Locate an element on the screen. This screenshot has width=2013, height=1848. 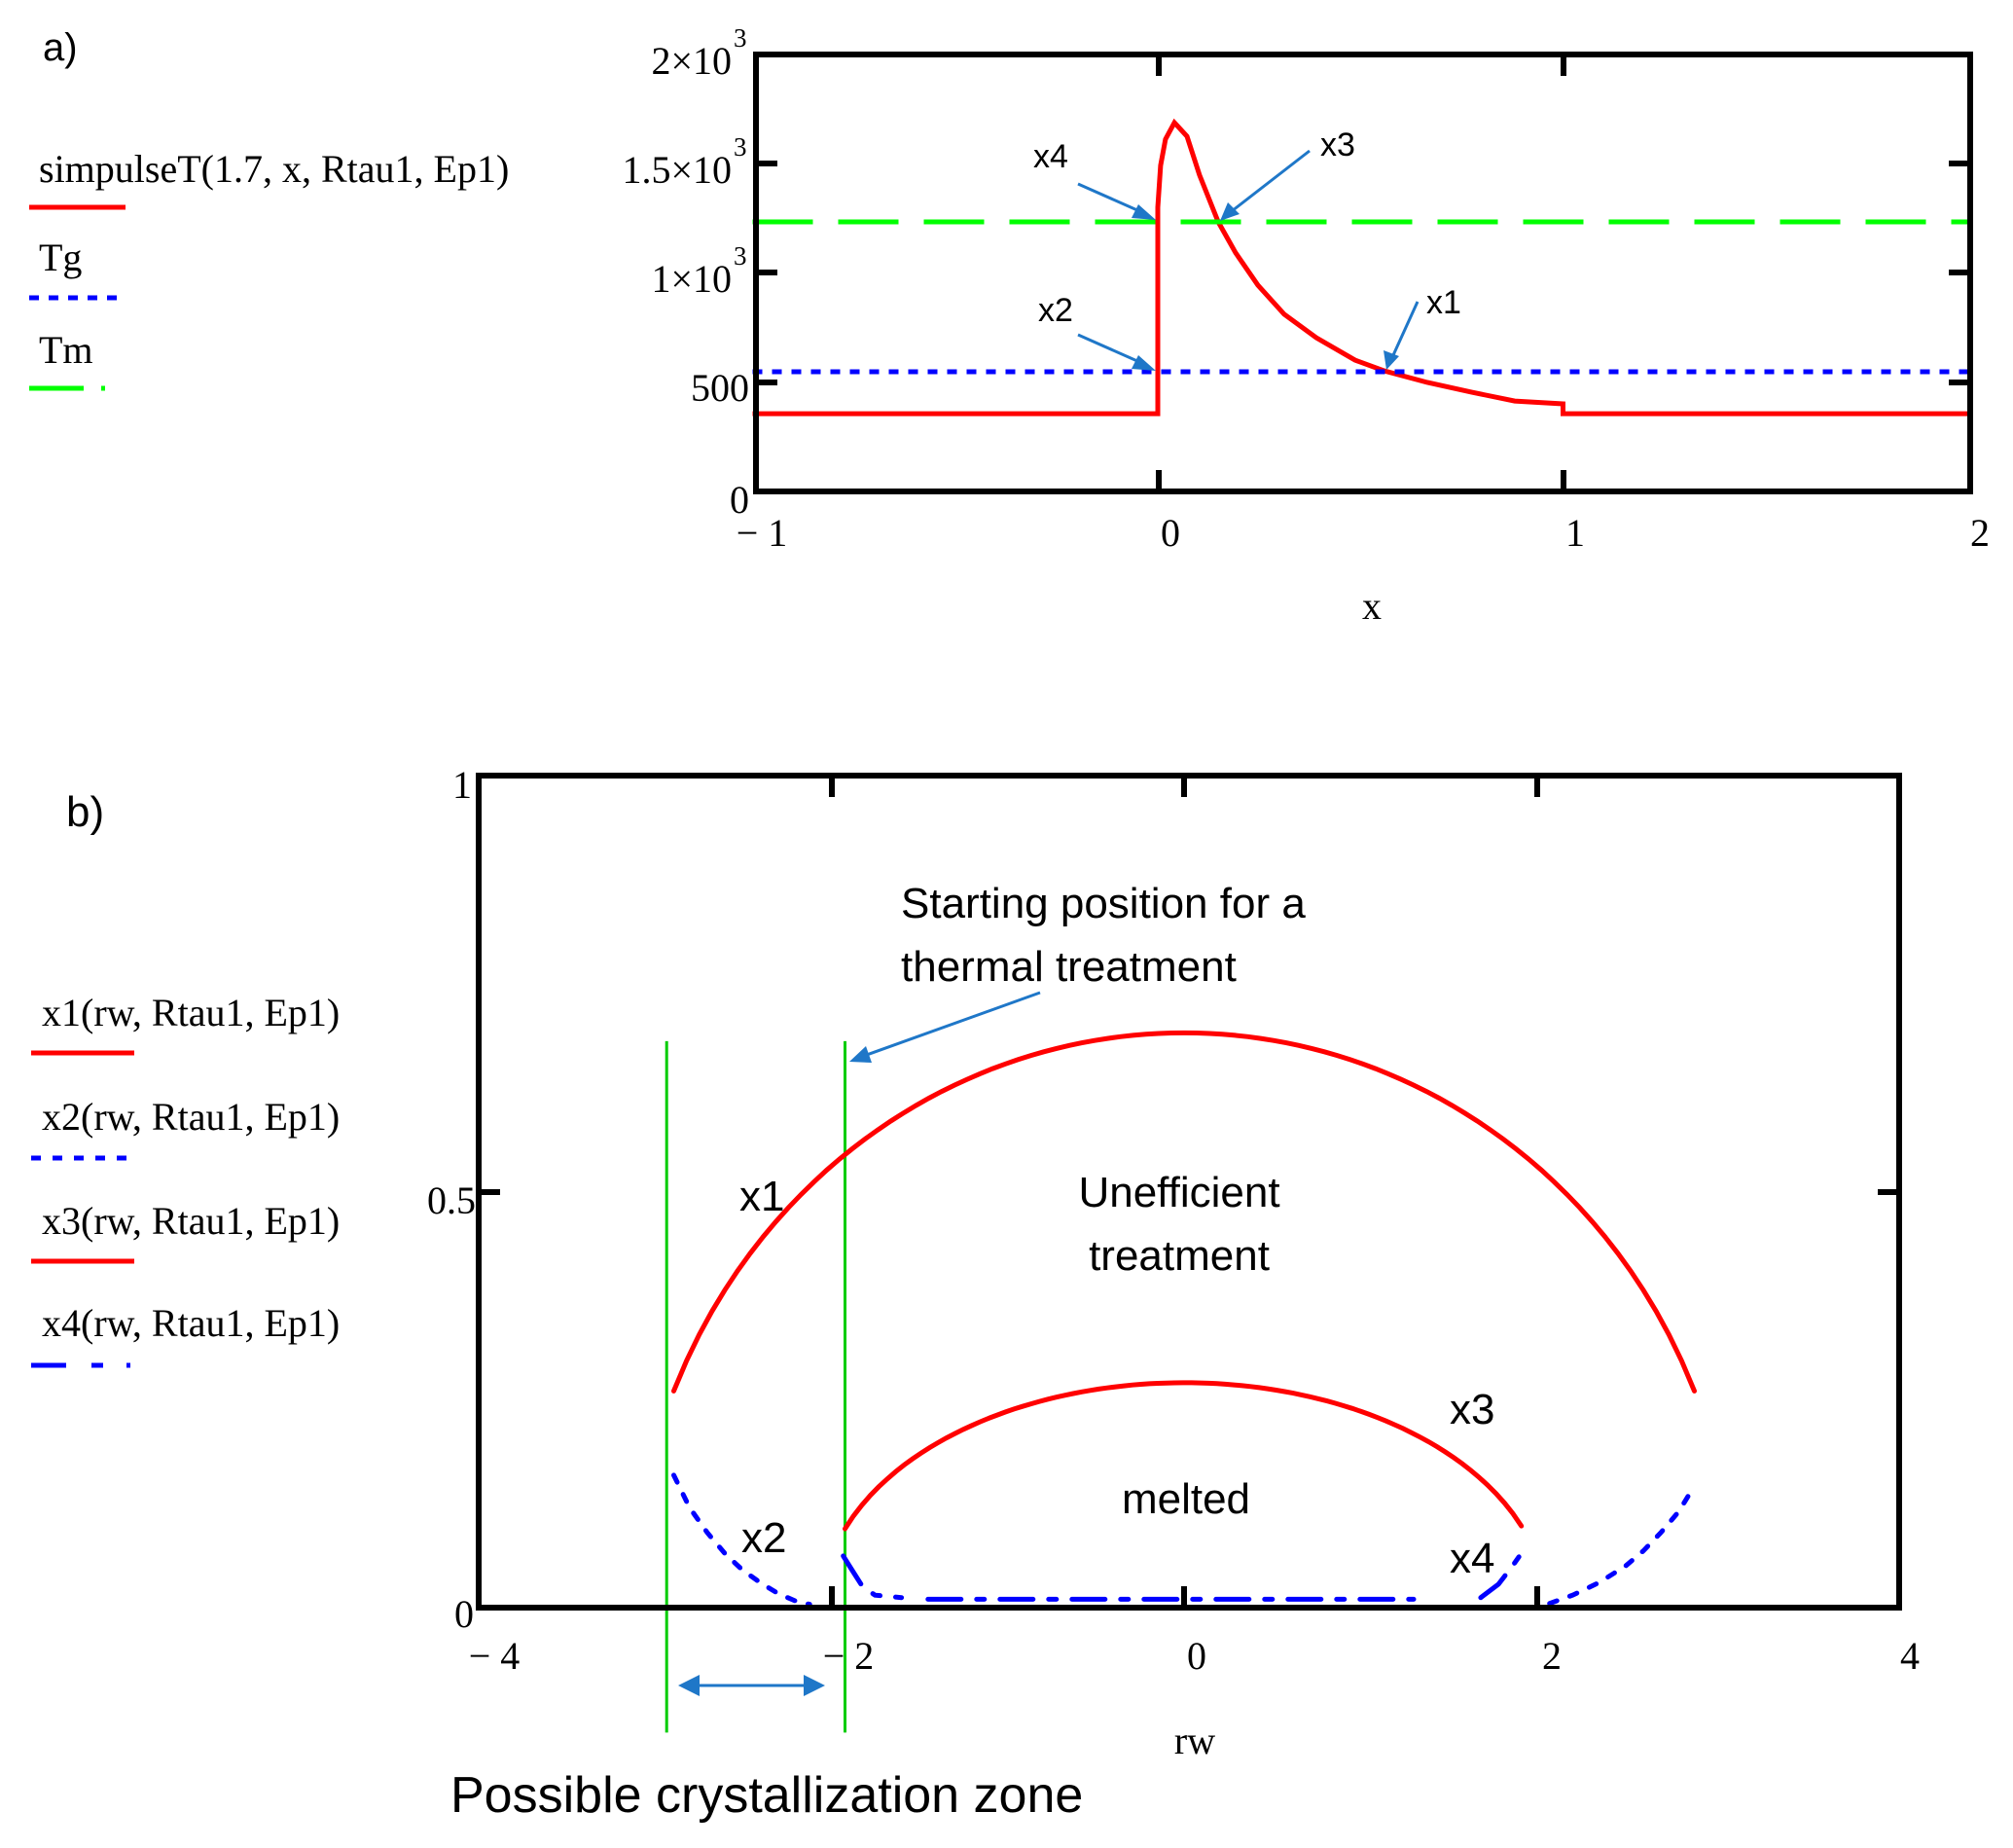
panel-a-label: a) is located at coordinates (60, 47).